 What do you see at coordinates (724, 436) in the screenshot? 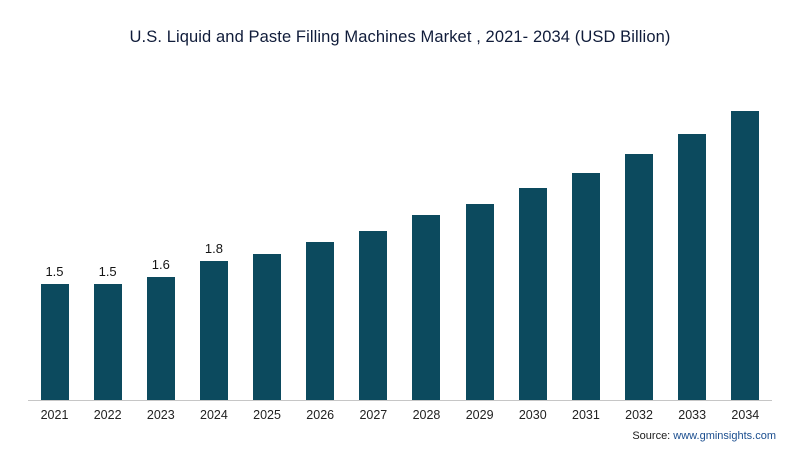
I see `source-link: www.gminsights.com` at bounding box center [724, 436].